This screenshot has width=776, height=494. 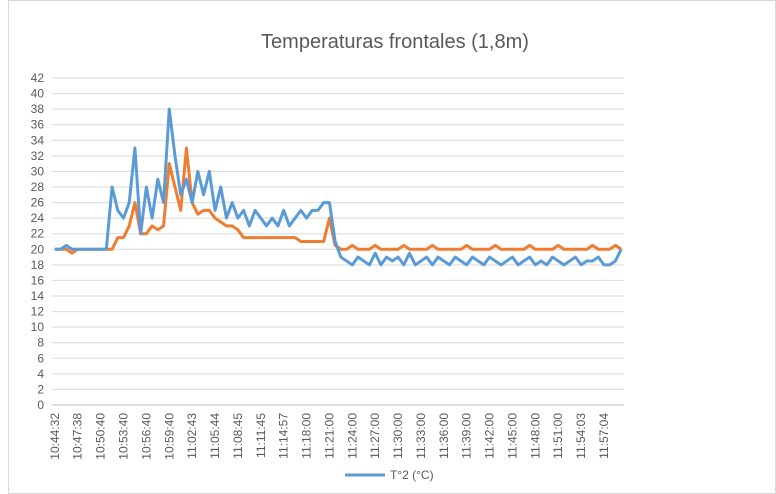 What do you see at coordinates (512, 436) in the screenshot?
I see `x-tick-label: 11:45:00` at bounding box center [512, 436].